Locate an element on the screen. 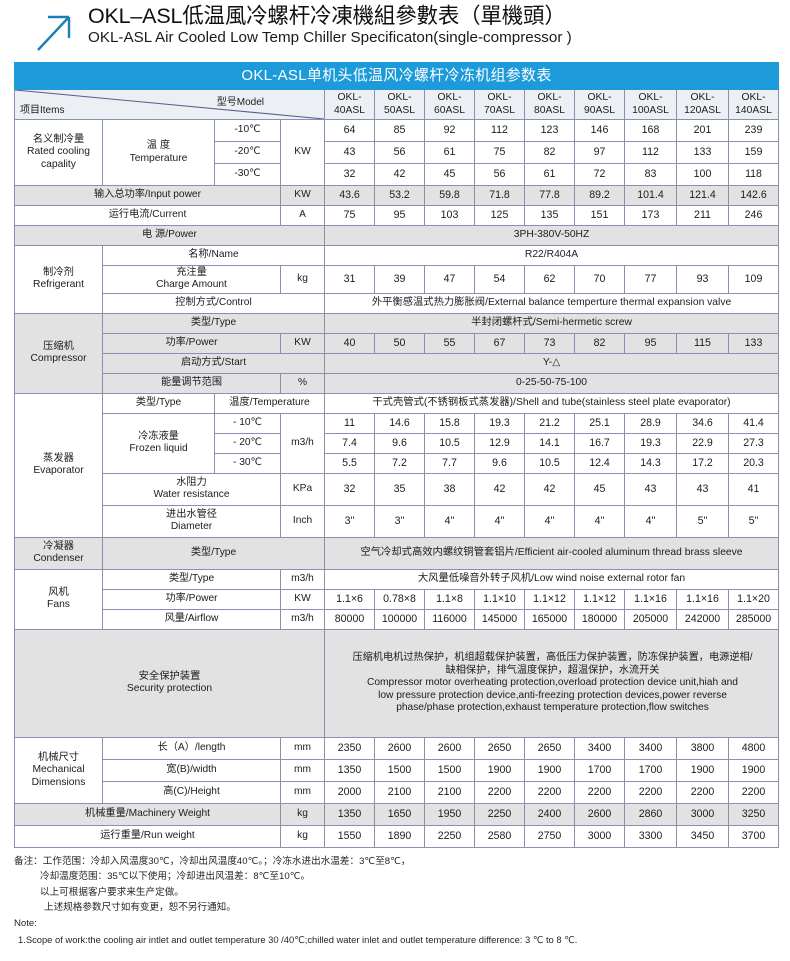 The width and height of the screenshot is (790, 961). model-column-header: OKL- 140ASL is located at coordinates (753, 104).